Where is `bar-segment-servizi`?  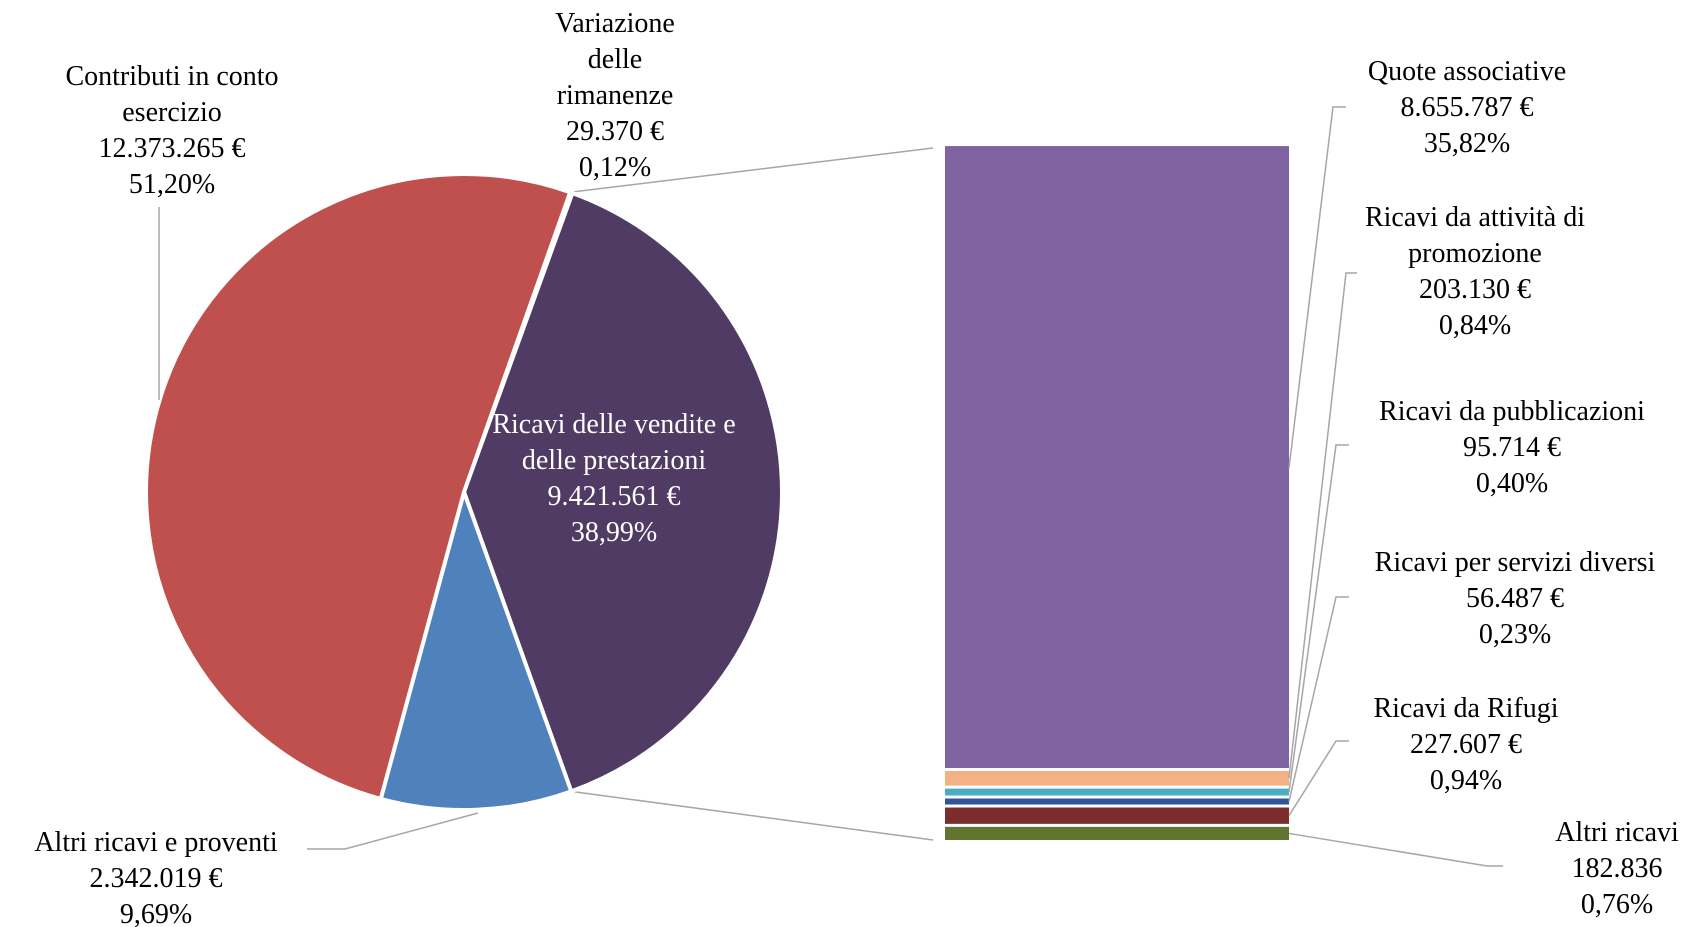
bar-segment-servizi is located at coordinates (1117, 801).